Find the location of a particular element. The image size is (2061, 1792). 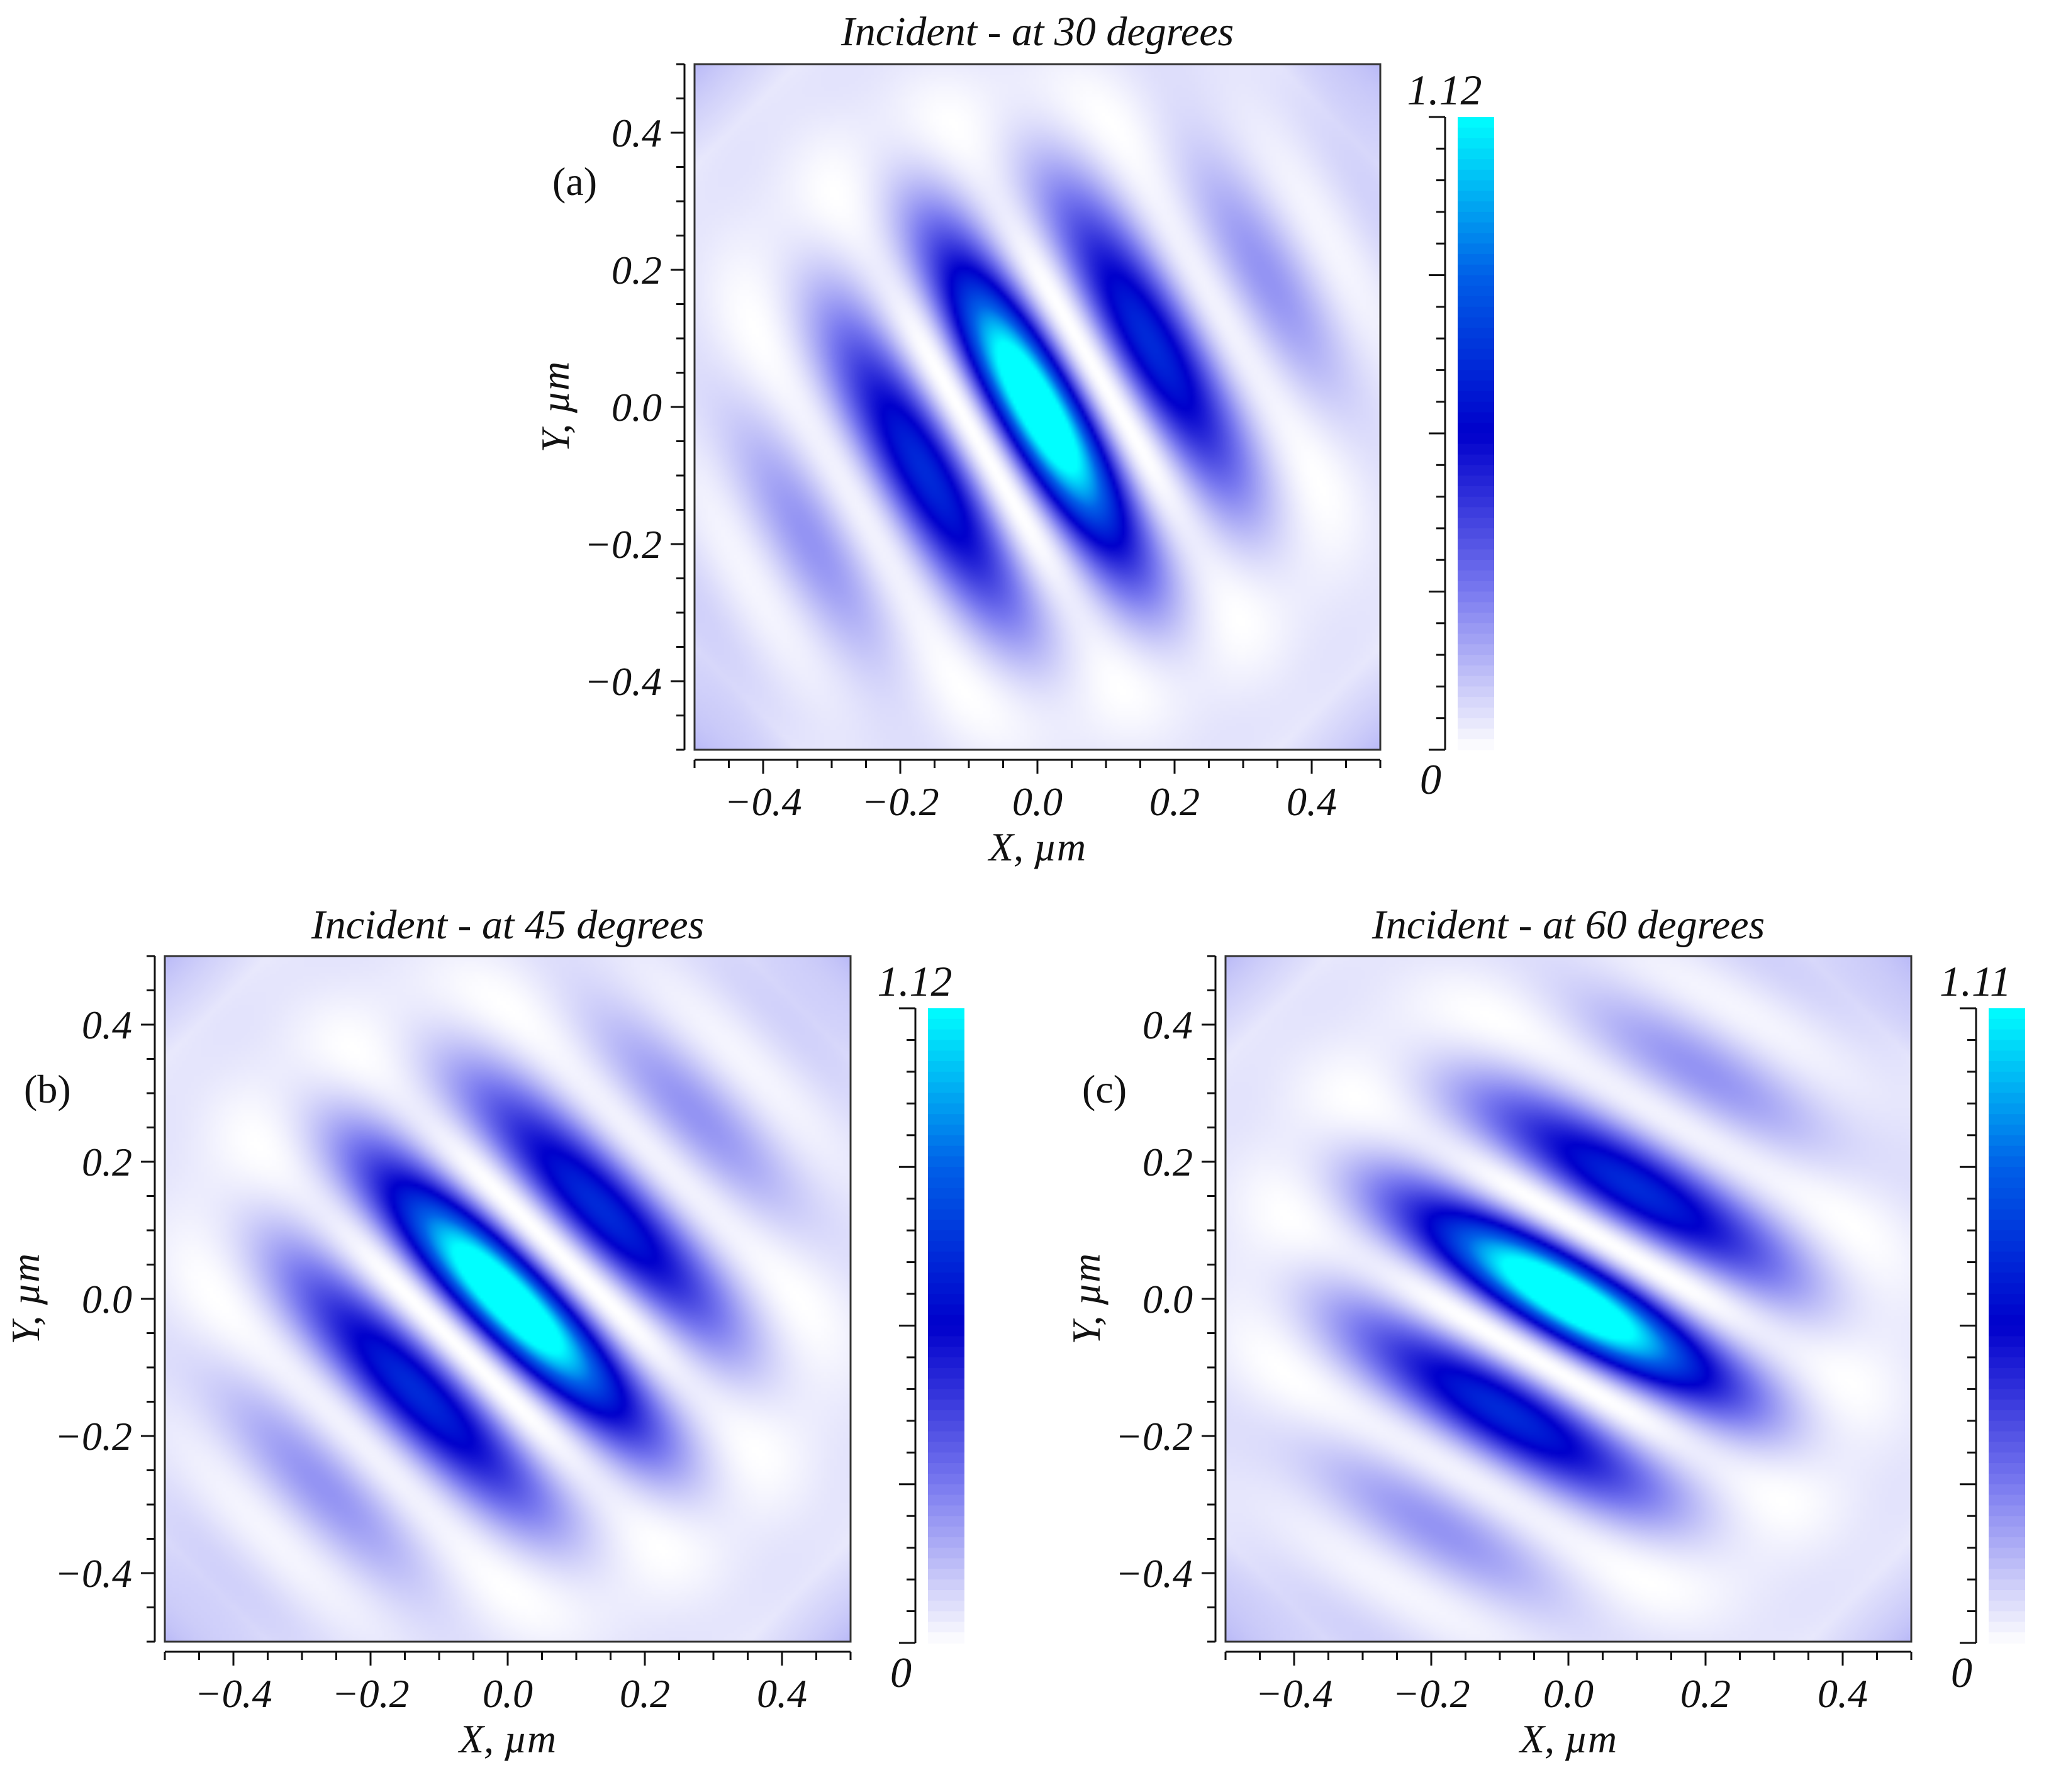

heatmap-image is located at coordinates (508, 1299).